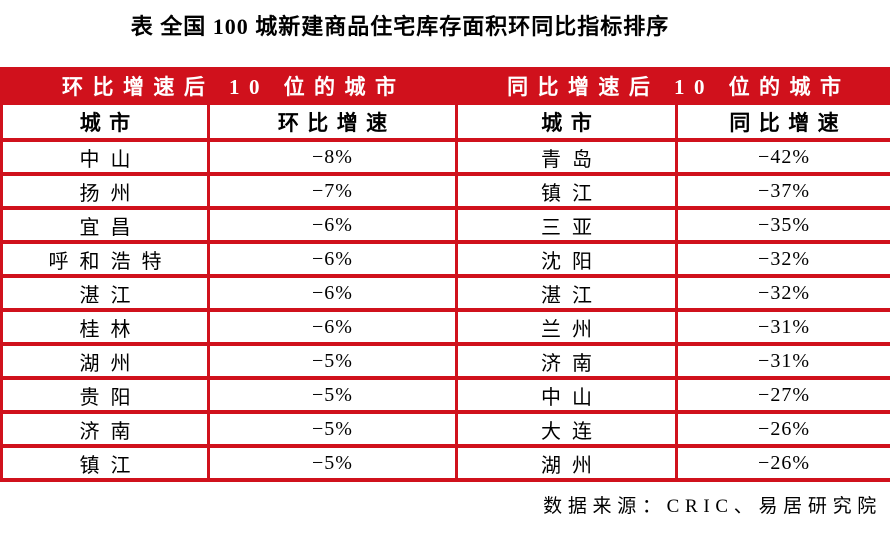 The width and height of the screenshot is (890, 535). I want to click on table-row: 桂林−6%兰州−31%, so click(446, 327).